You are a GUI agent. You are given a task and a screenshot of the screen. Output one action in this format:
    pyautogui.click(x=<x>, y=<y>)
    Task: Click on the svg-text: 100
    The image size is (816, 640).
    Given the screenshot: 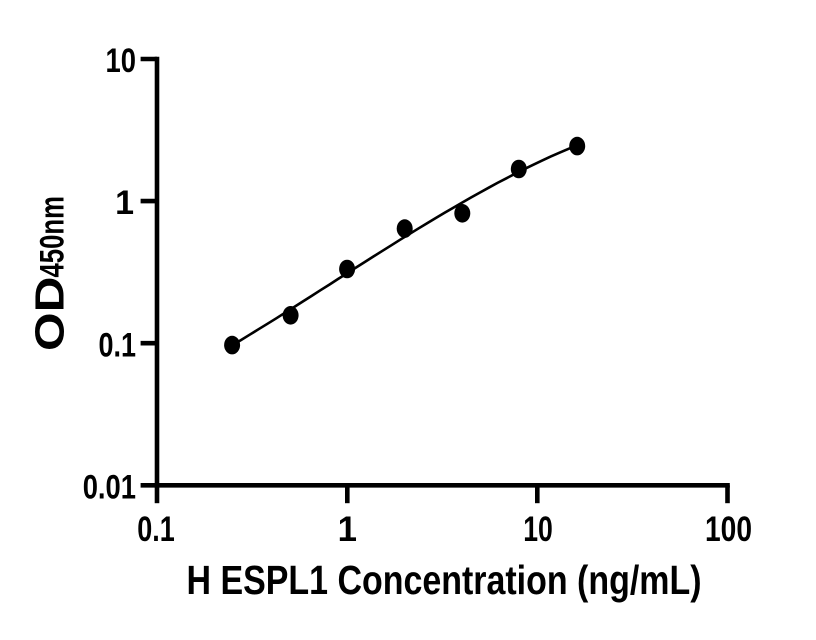 What is the action you would take?
    pyautogui.click(x=728, y=529)
    